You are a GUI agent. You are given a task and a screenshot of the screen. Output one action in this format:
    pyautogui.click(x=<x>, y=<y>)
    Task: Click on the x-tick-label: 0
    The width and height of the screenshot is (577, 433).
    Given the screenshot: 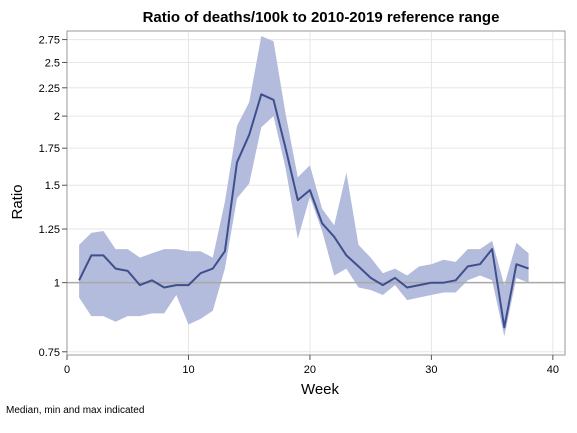 What is the action you would take?
    pyautogui.click(x=67, y=370)
    